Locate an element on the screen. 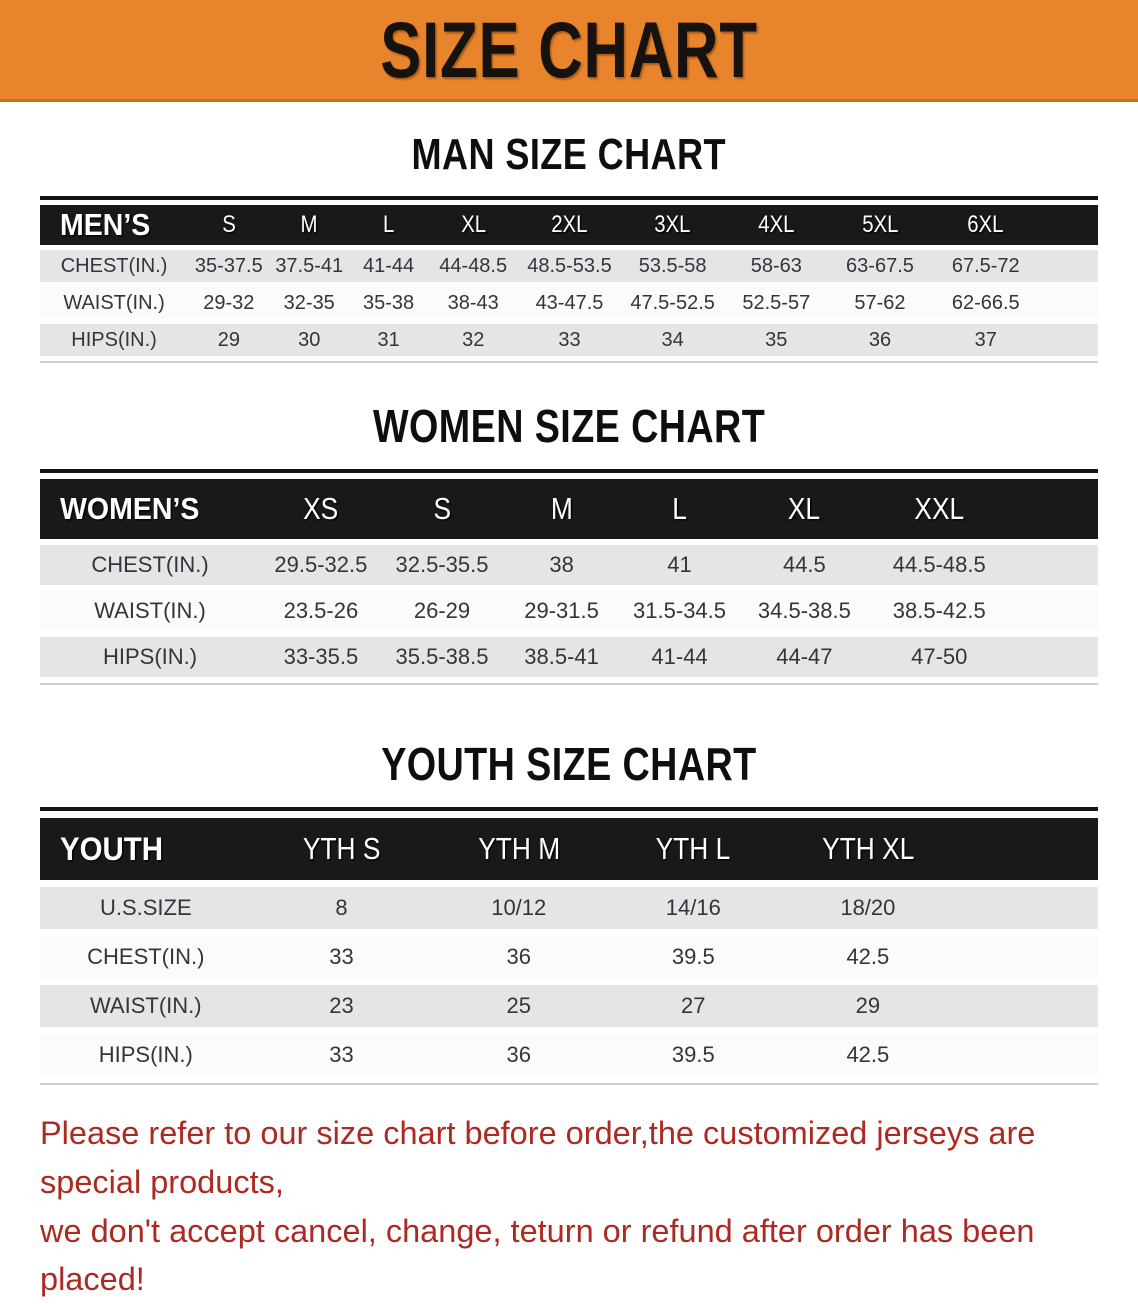 The height and width of the screenshot is (1304, 1138). size-col-header: S is located at coordinates (228, 225).